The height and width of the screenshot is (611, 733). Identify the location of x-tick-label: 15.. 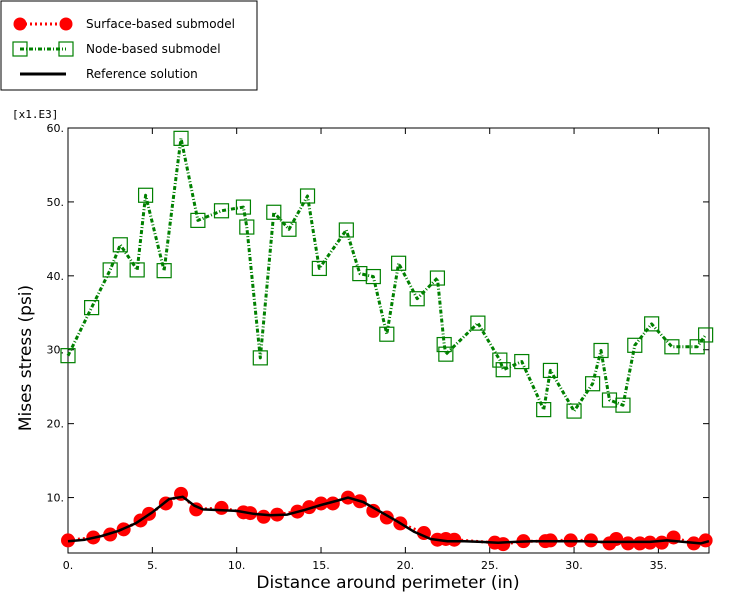
(321, 565).